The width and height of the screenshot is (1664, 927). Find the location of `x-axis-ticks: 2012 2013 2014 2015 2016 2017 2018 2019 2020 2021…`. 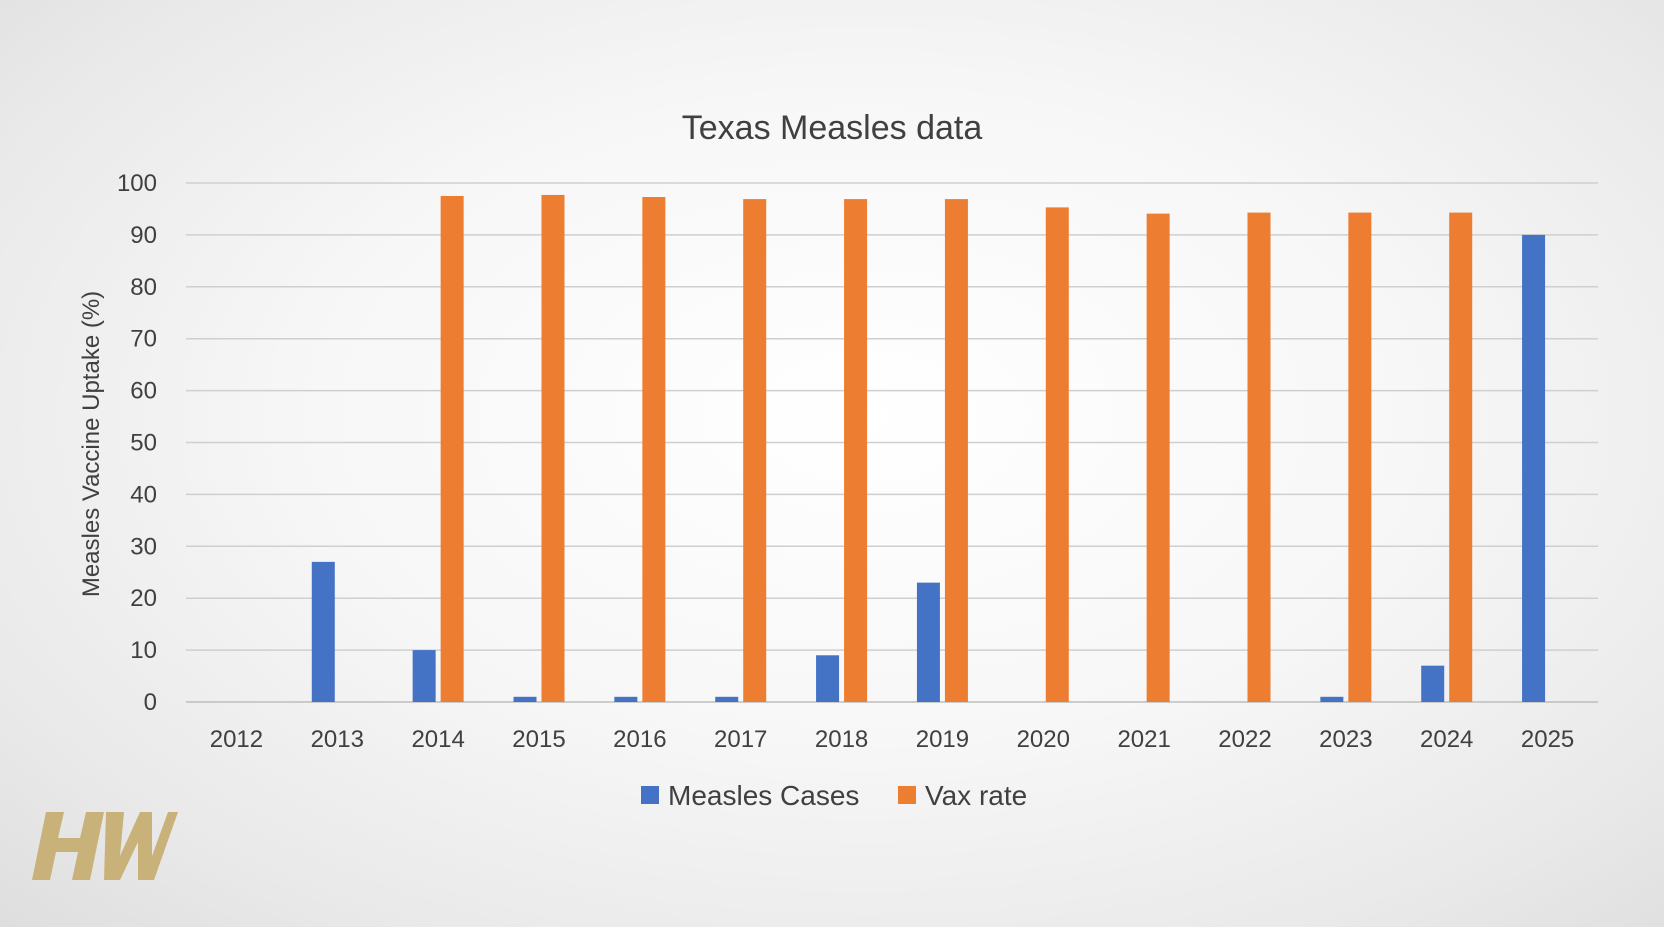

x-axis-ticks: 2012 2013 2014 2015 2016 2017 2018 2019 2020 2021… is located at coordinates (892, 739).